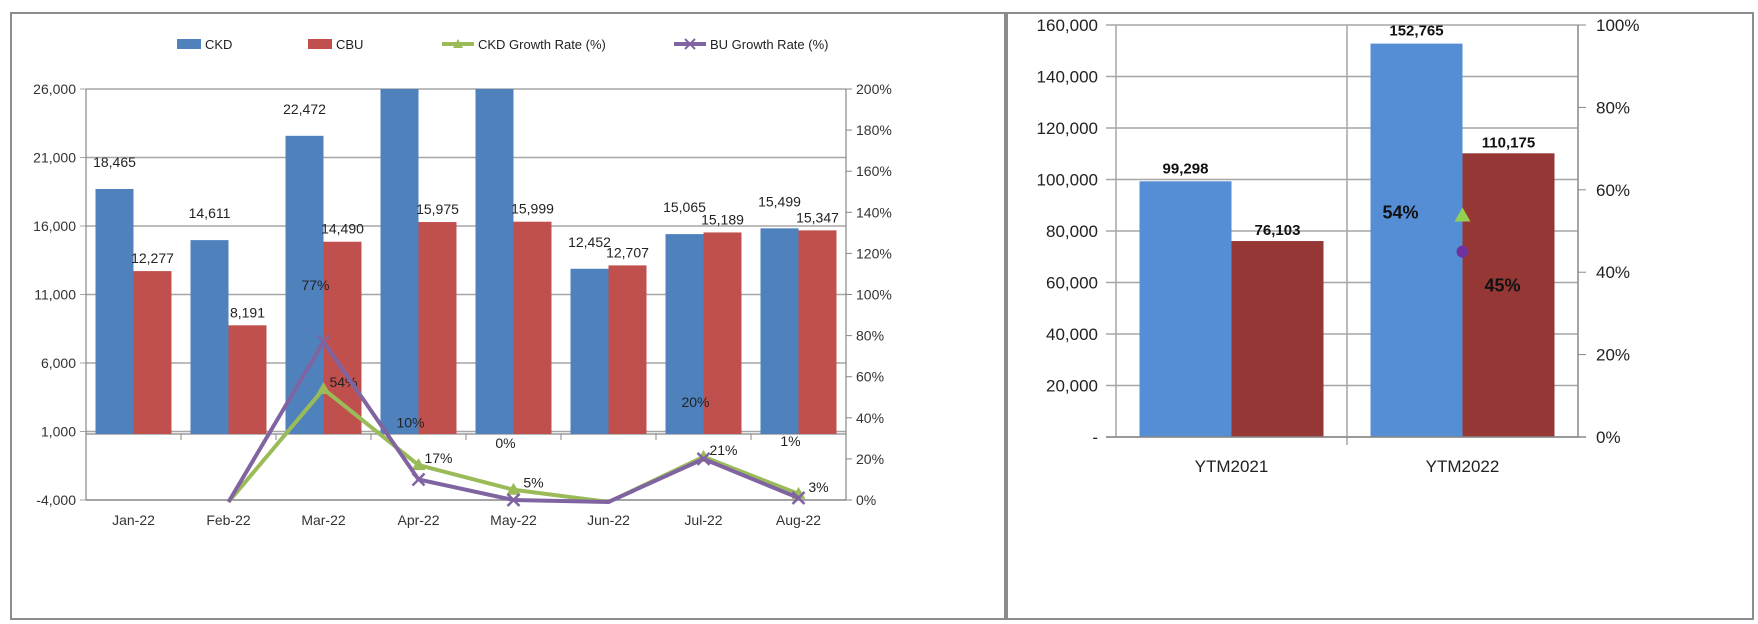 The height and width of the screenshot is (624, 1758). I want to click on cbu-data-label: 12,277, so click(152, 258).